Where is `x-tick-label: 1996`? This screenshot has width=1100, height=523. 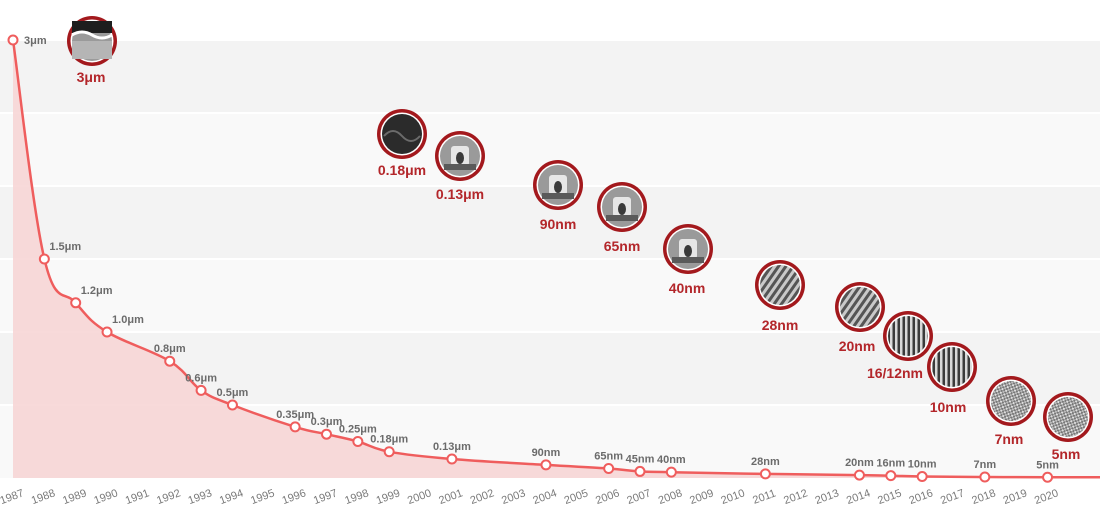 x-tick-label: 1996 is located at coordinates (294, 497).